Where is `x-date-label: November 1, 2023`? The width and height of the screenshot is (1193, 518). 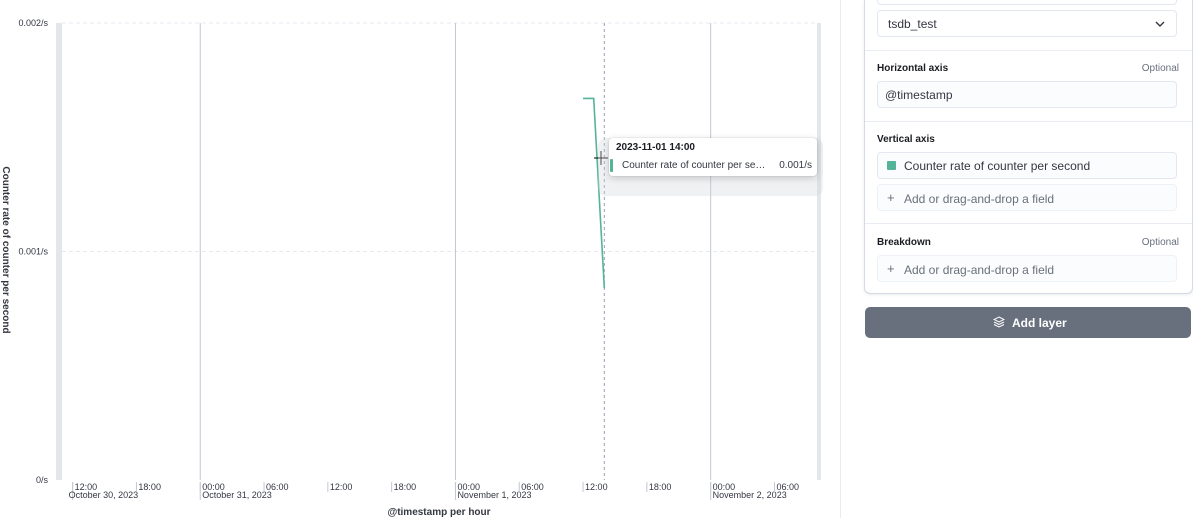
x-date-label: November 1, 2023 is located at coordinates (494, 495).